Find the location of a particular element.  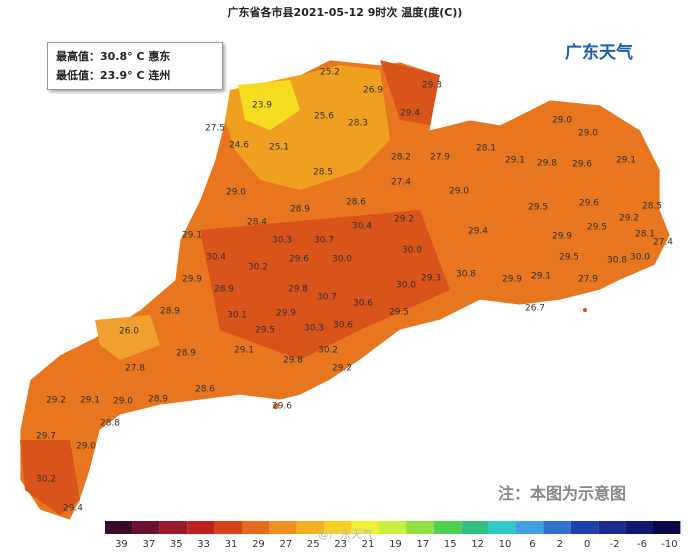

station-label: 28.6 is located at coordinates (356, 203).